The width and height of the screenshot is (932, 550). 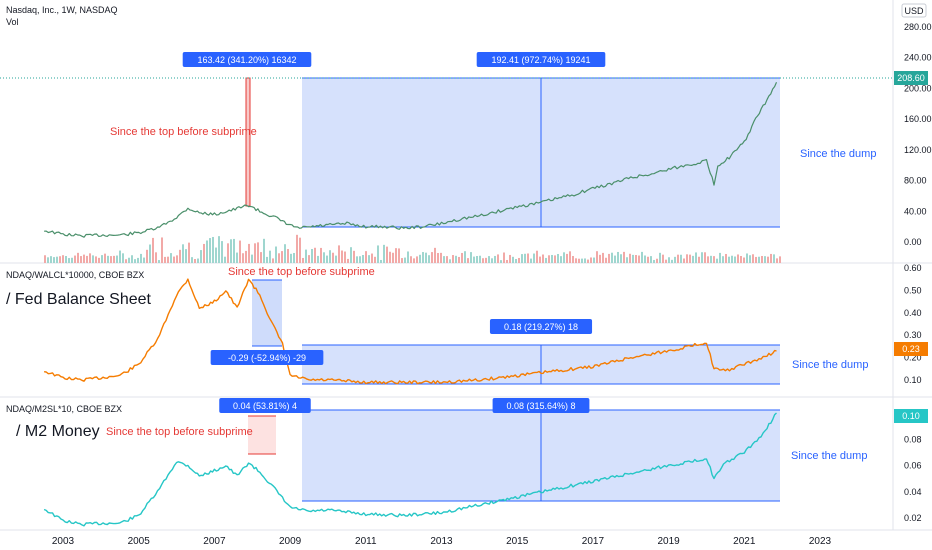 I want to click on volume-label: Vol, so click(x=12, y=22).